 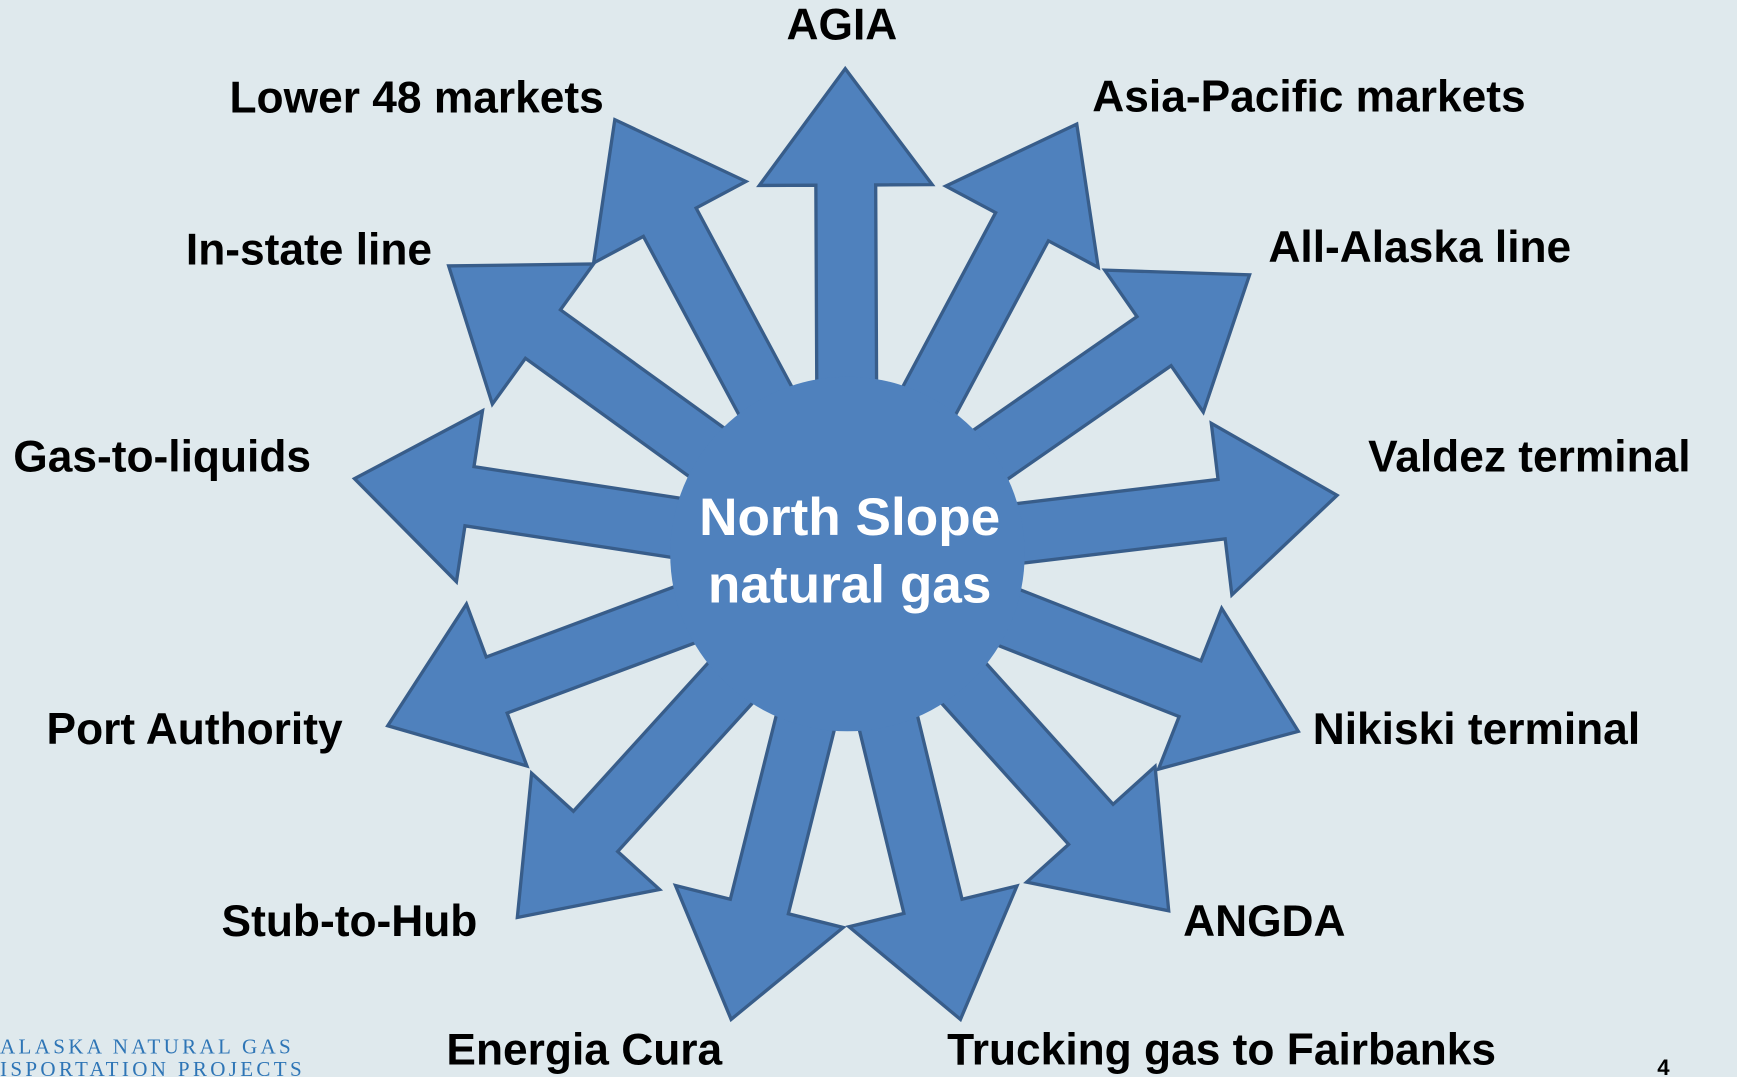 What do you see at coordinates (1529, 457) in the screenshot?
I see `node-label: Valdez terminal` at bounding box center [1529, 457].